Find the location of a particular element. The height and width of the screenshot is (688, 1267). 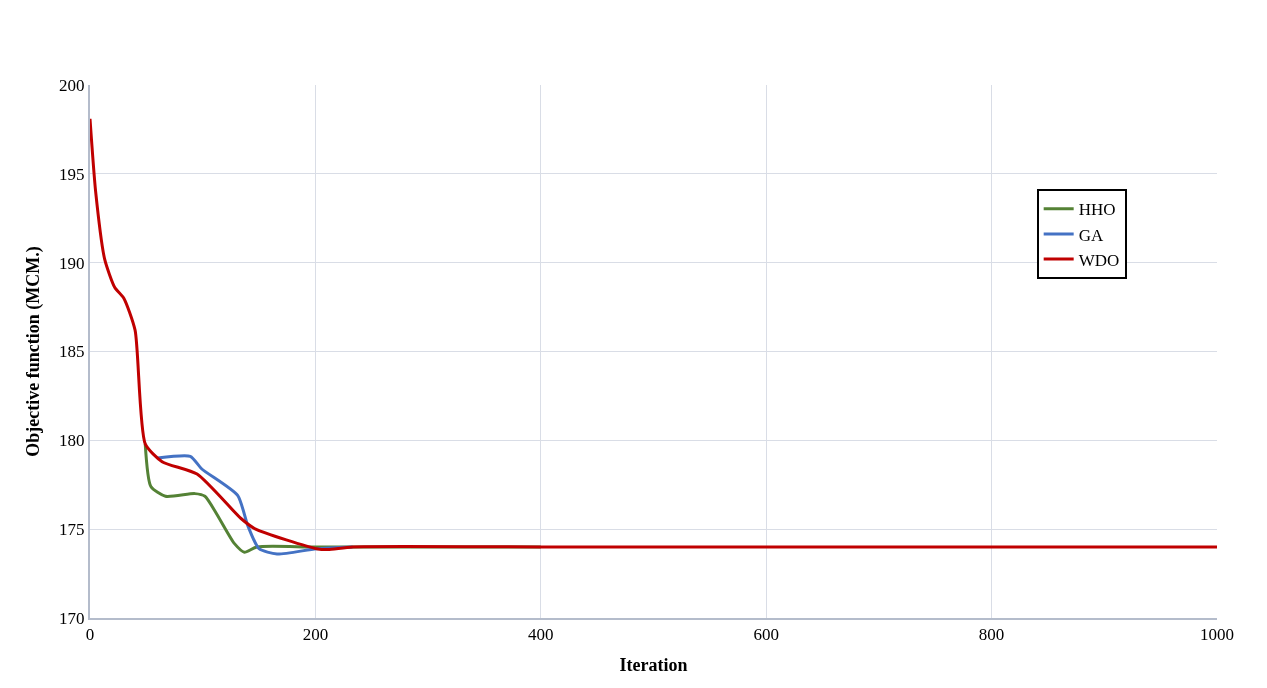

legend-label: HHO is located at coordinates (1097, 210).